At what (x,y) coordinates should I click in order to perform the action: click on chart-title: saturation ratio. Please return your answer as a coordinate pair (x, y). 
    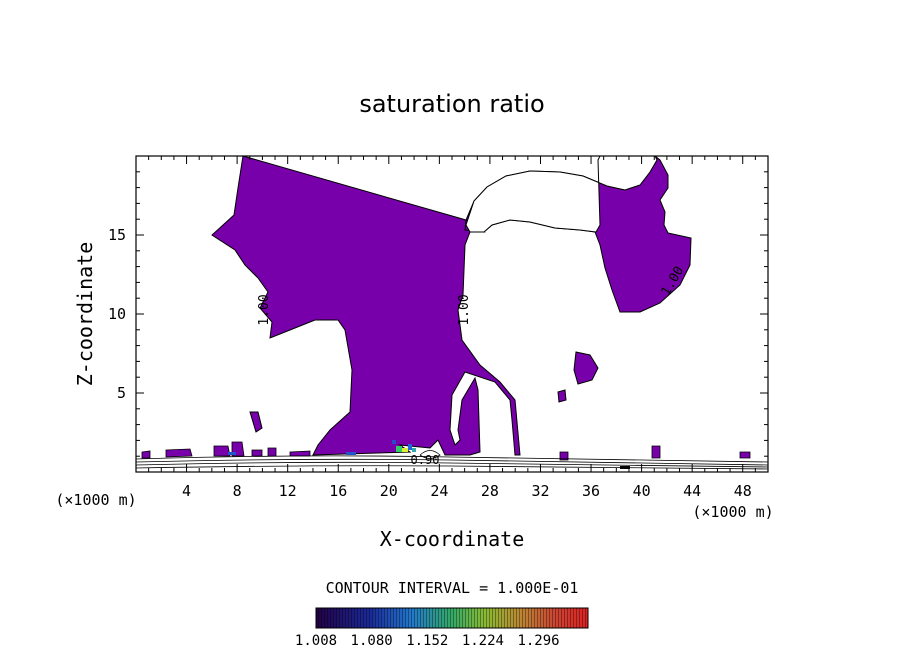
    Looking at the image, I should click on (451, 104).